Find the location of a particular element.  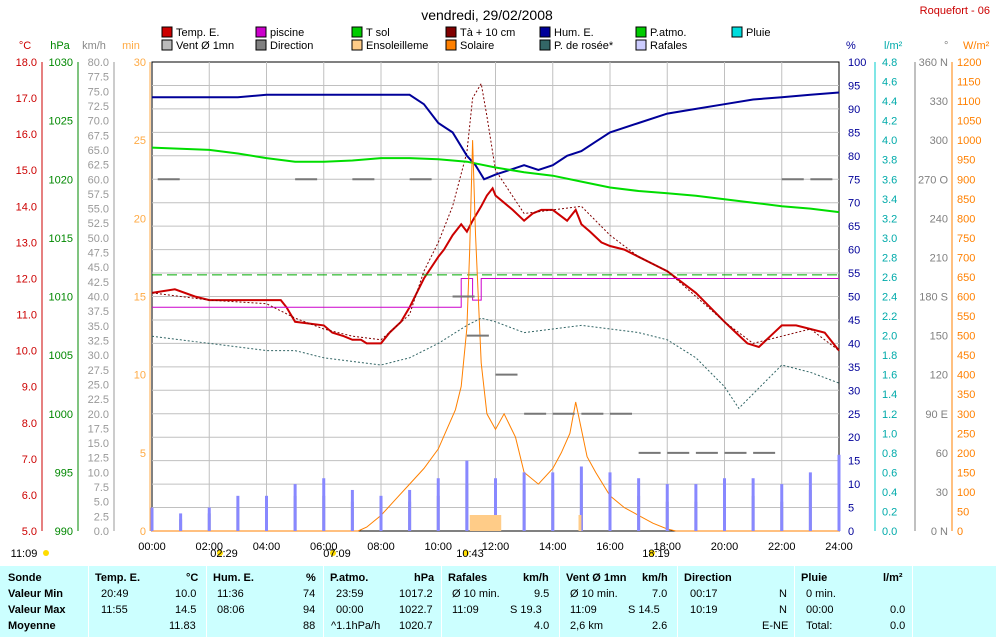

wind-time: 2,6 km is located at coordinates (587, 626).